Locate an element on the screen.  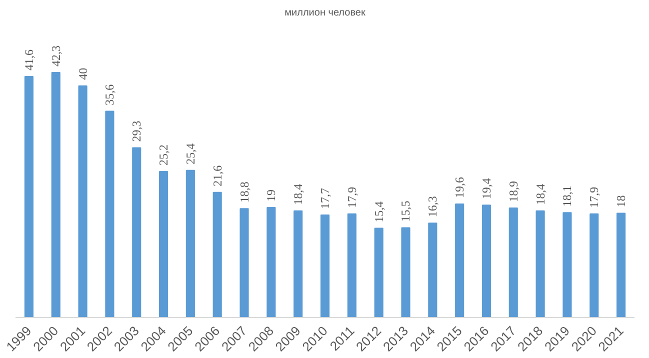
data-label: 42,3 is located at coordinates (55, 56).